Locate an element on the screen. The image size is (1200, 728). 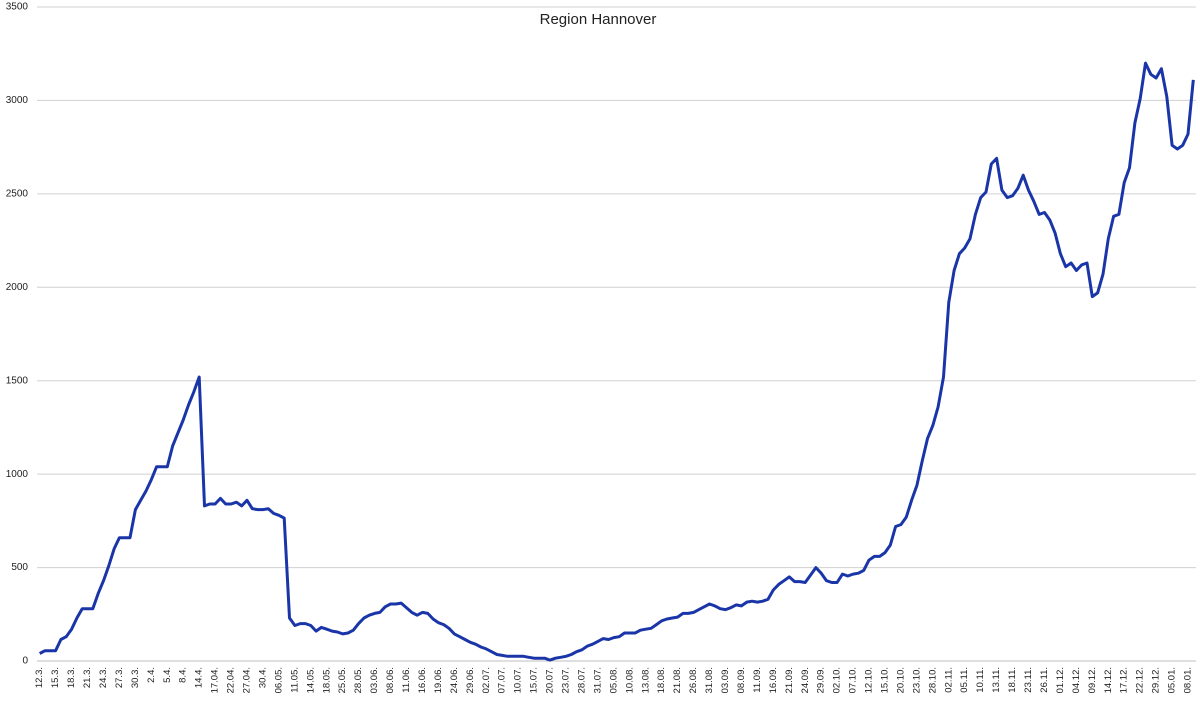
x-tick-label: 02.07. is located at coordinates (486, 680).